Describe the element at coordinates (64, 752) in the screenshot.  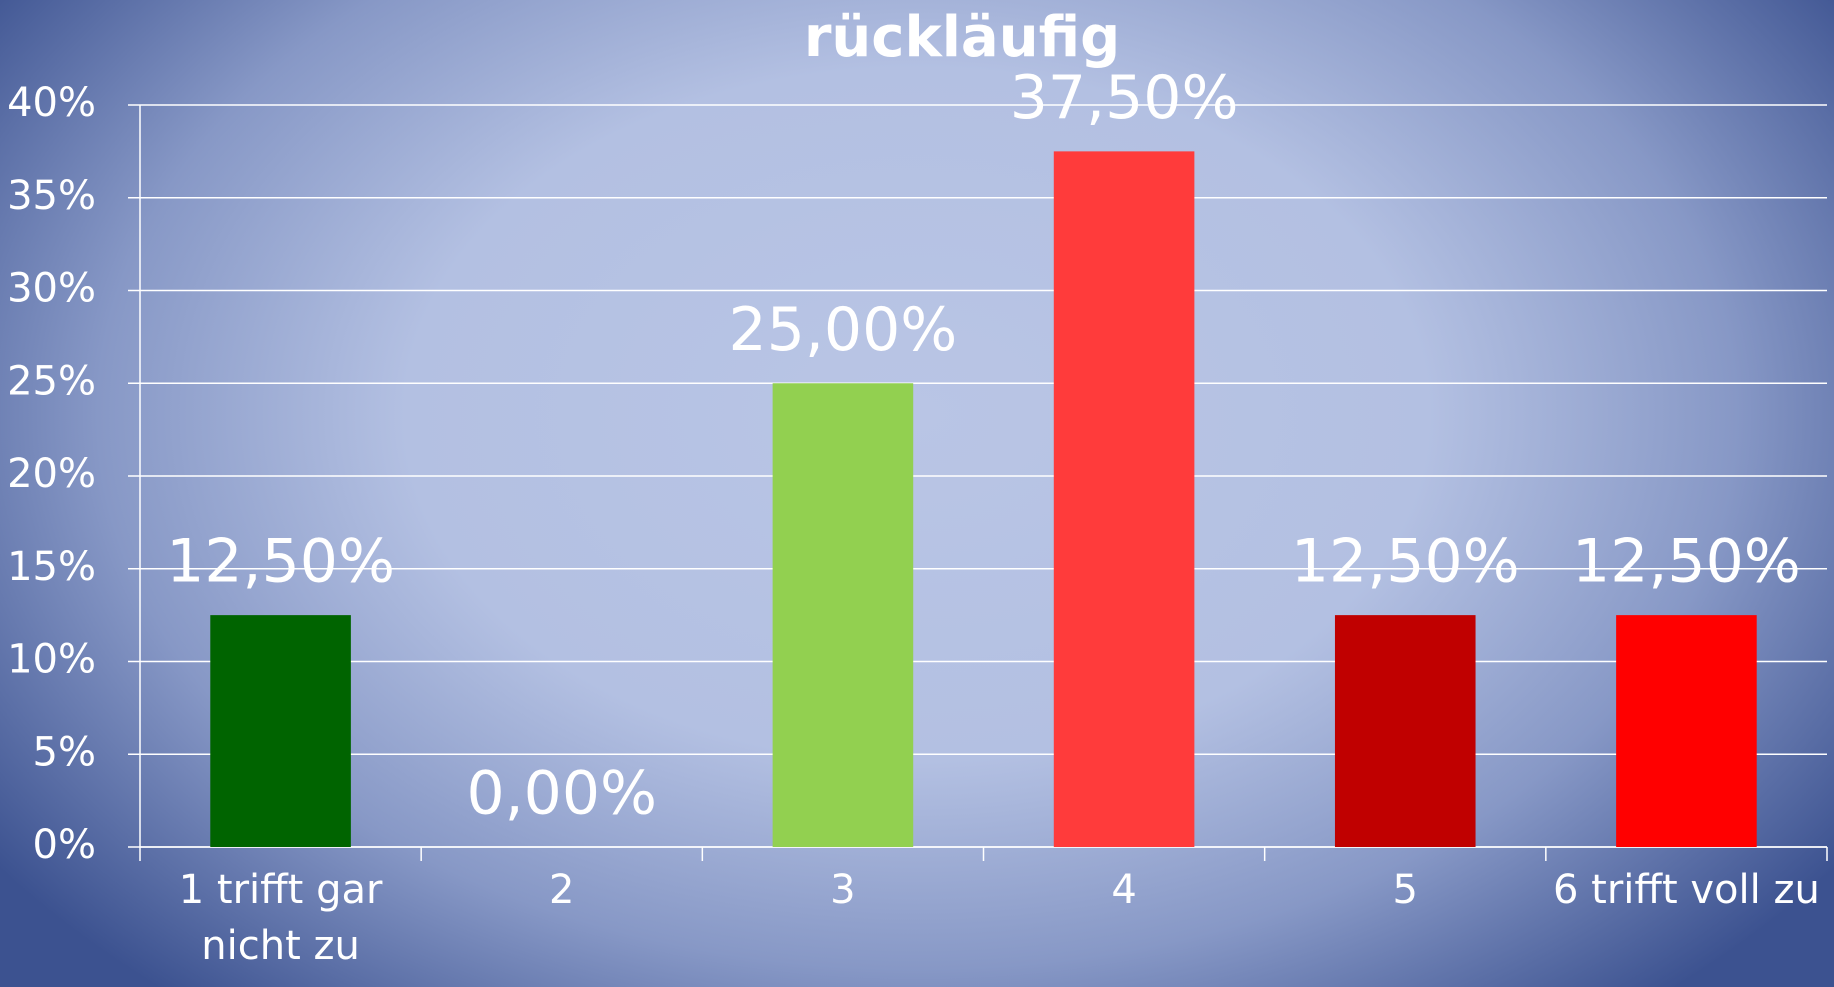
I see `y-tick-label: 5%` at that location.